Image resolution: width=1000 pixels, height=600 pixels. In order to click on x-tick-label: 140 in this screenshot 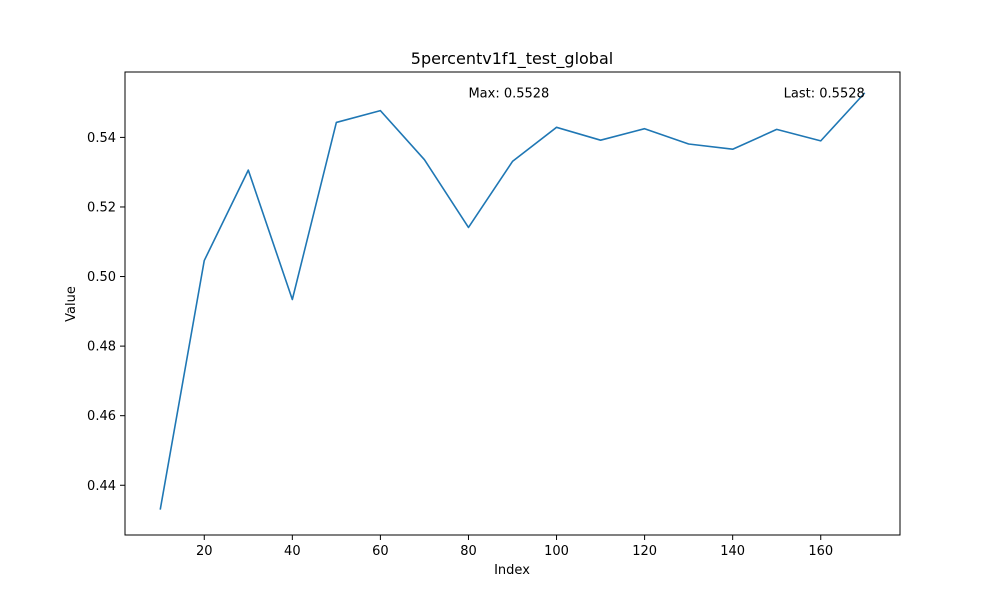, I will do `click(732, 551)`.